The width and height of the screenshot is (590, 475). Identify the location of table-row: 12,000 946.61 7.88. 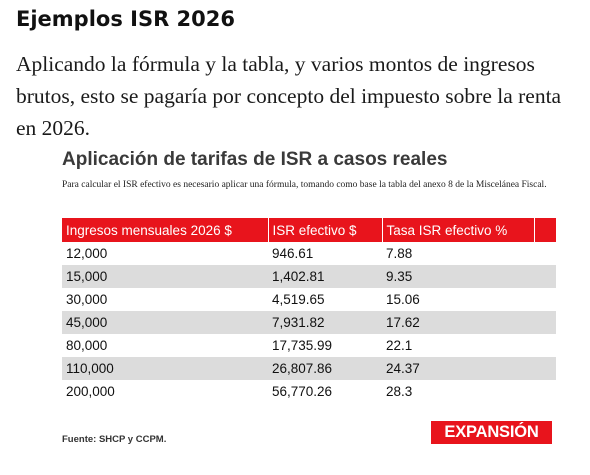
(309, 253).